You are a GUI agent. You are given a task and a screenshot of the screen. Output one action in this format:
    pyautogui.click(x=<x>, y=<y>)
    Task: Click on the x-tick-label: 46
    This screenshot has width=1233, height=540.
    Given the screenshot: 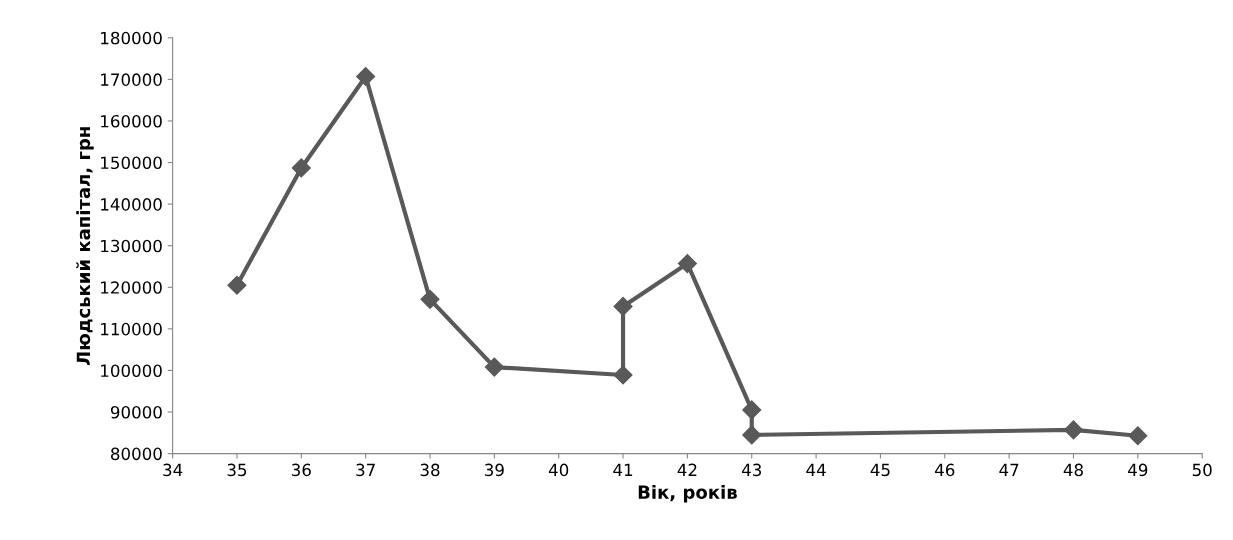 What is the action you would take?
    pyautogui.click(x=945, y=470)
    